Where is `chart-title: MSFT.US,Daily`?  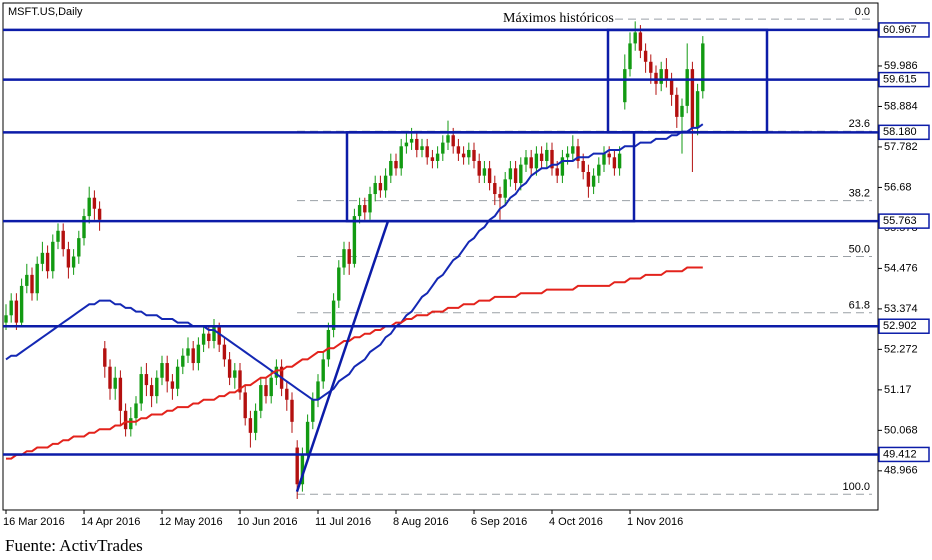
chart-title: MSFT.US,Daily is located at coordinates (45, 12).